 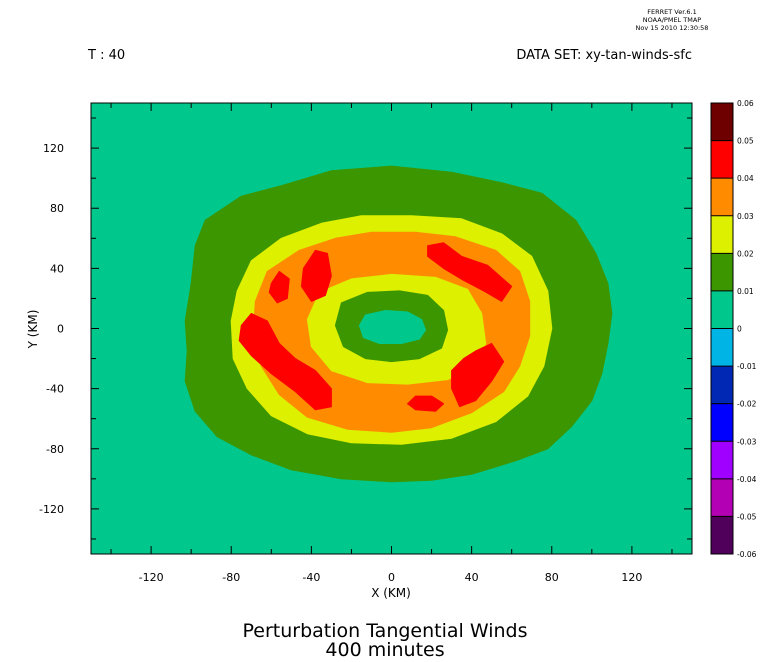 I want to click on y-tick-label: 40, so click(x=57, y=268).